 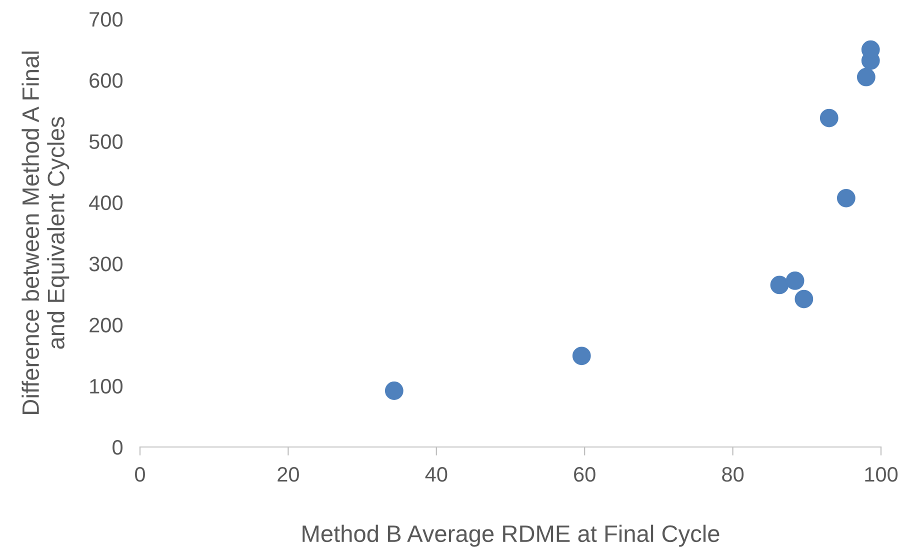 I want to click on y-tick-label: 400, so click(x=106, y=202).